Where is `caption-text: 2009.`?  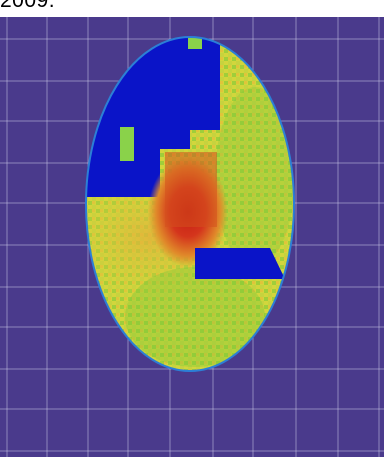 caption-text: 2009. is located at coordinates (28, 6).